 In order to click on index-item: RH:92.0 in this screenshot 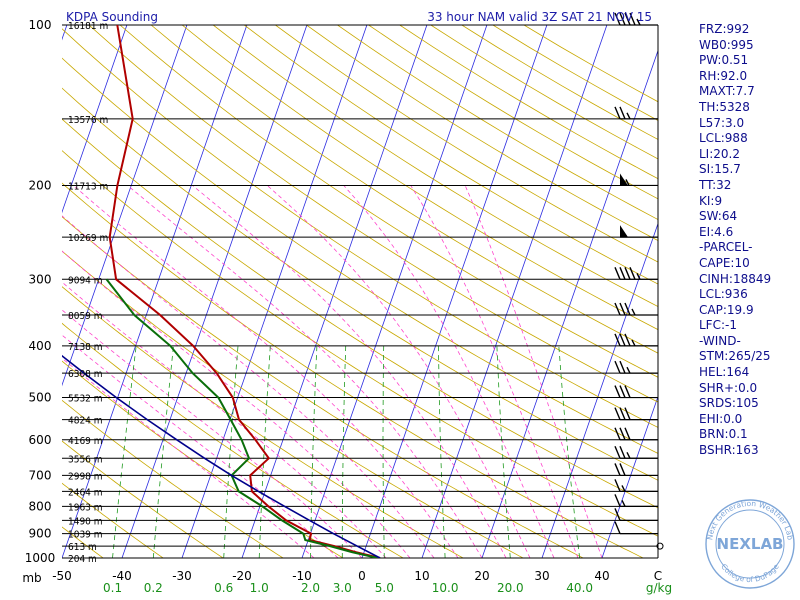, I will do `click(723, 75)`.